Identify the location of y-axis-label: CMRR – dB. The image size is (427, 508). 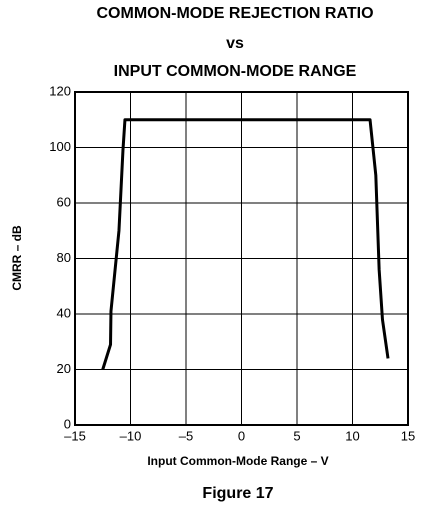
(17, 258).